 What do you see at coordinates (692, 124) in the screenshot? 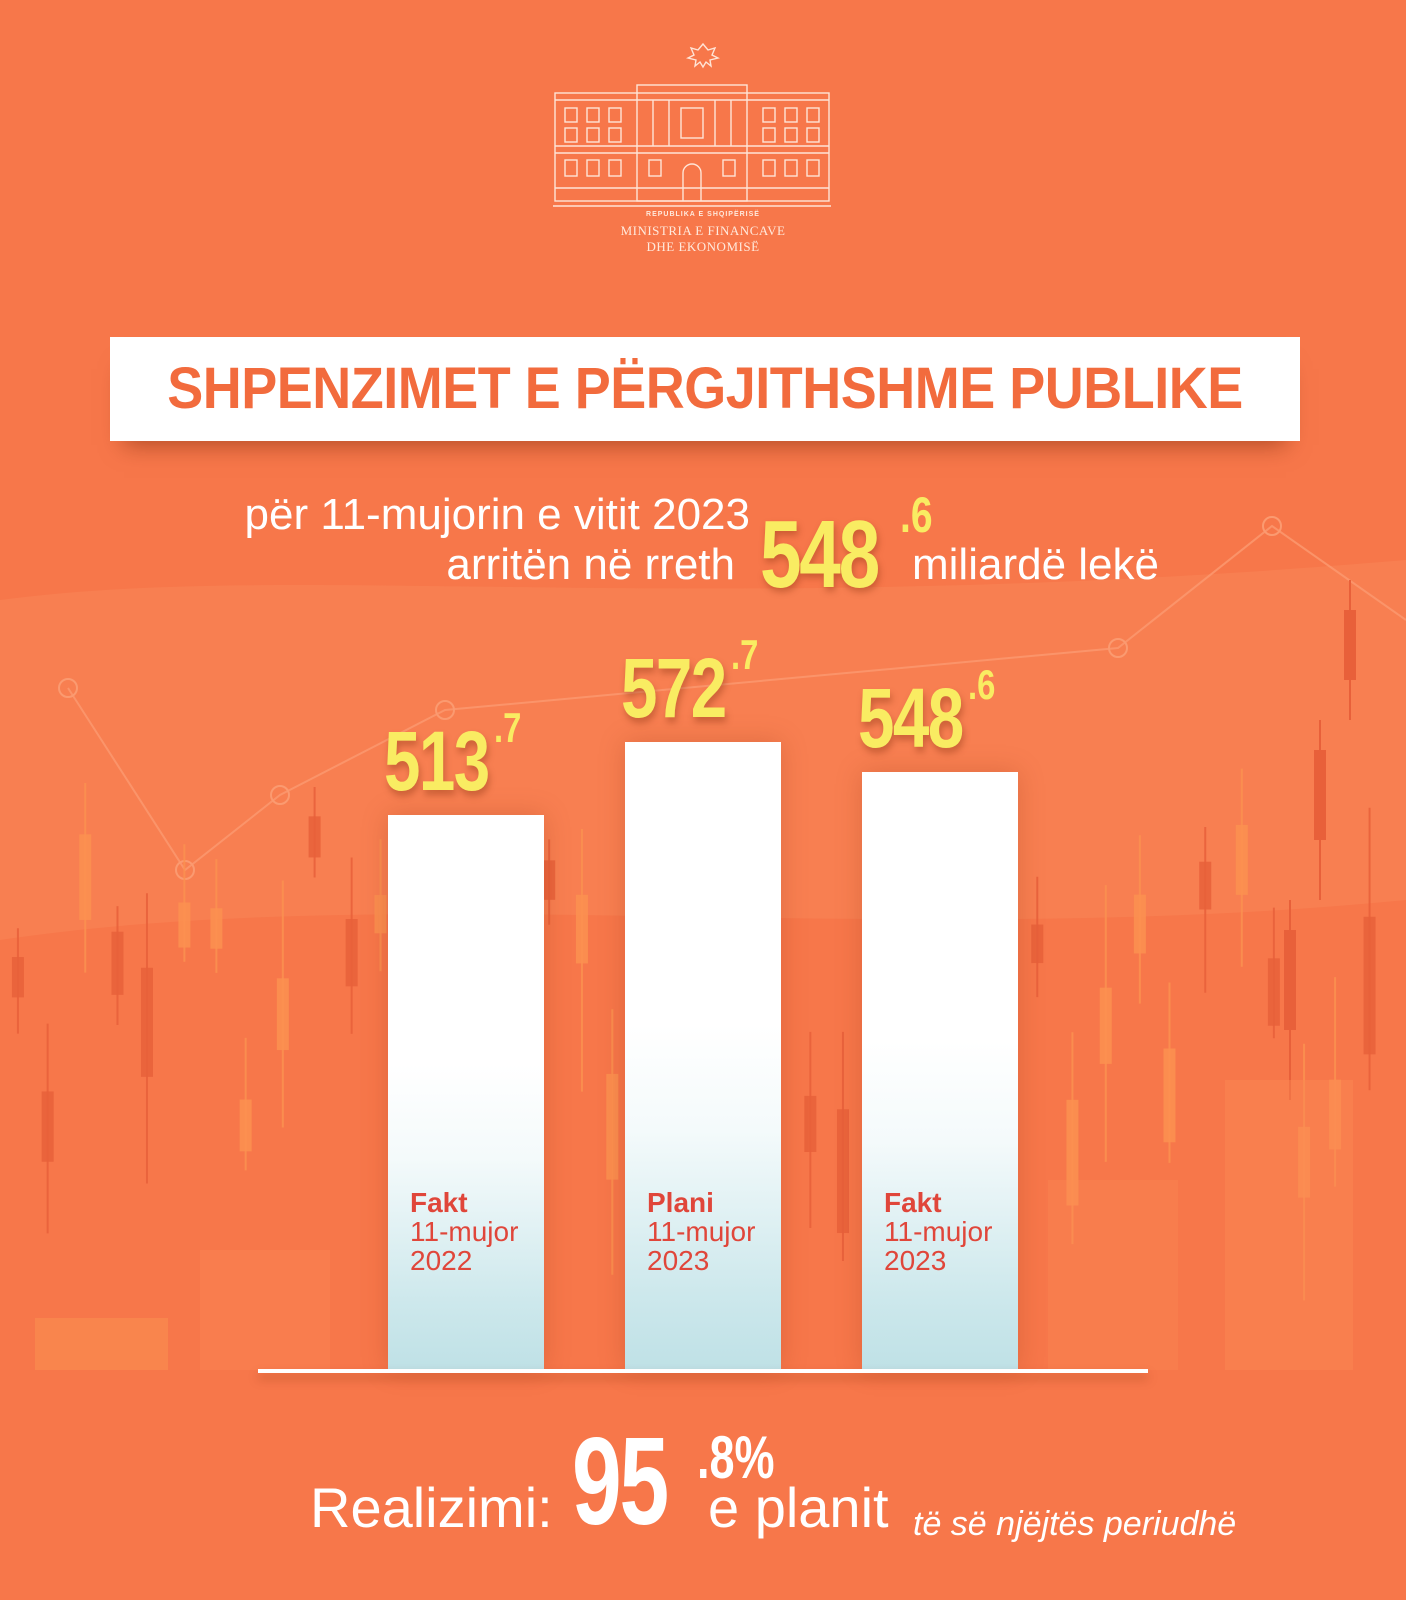
I see `ministry-building-icon` at bounding box center [692, 124].